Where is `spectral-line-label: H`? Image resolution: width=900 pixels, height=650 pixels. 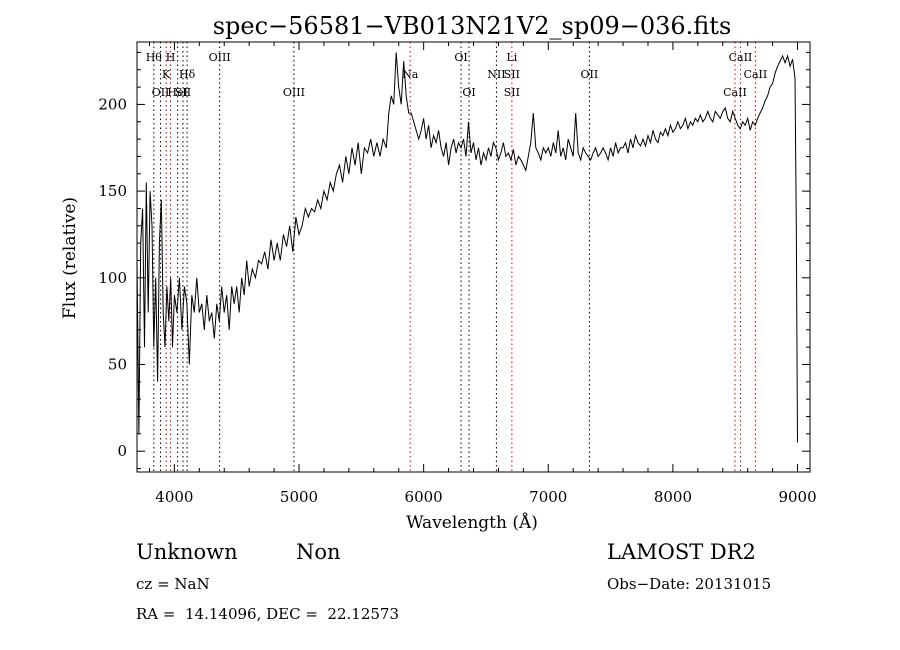
spectral-line-label: H is located at coordinates (171, 57).